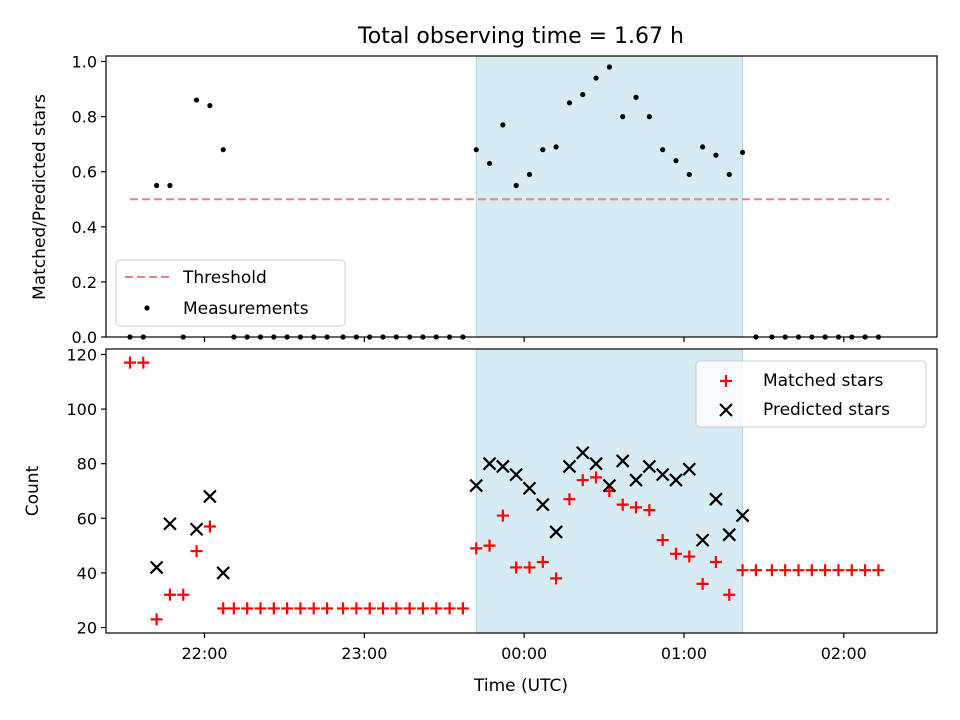 The image size is (960, 720). Describe the element at coordinates (230, 293) in the screenshot. I see `top-legend-box` at that location.